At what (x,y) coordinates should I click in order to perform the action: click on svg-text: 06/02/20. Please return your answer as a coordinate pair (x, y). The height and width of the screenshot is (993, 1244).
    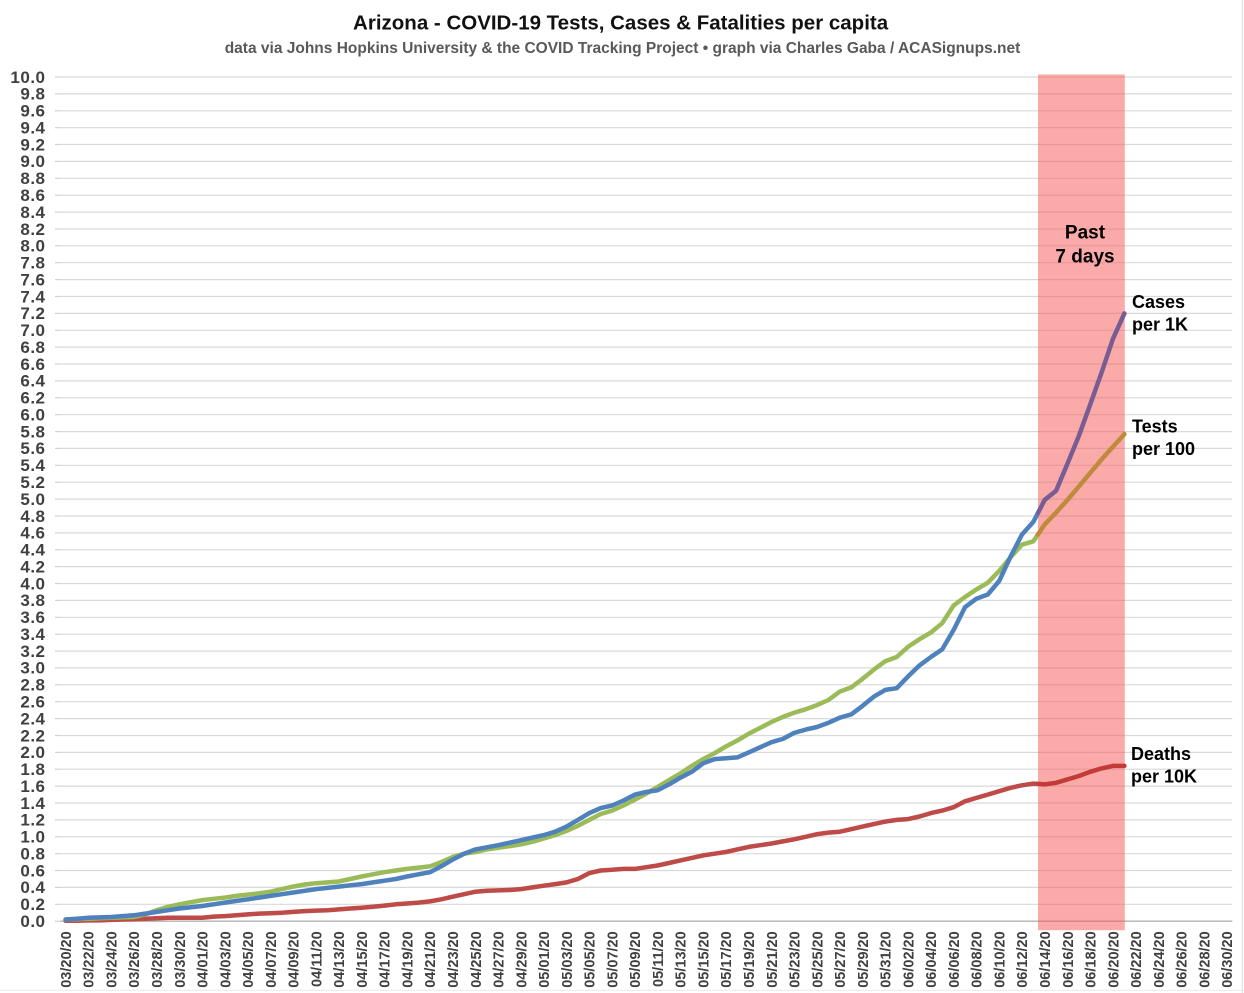
    Looking at the image, I should click on (909, 959).